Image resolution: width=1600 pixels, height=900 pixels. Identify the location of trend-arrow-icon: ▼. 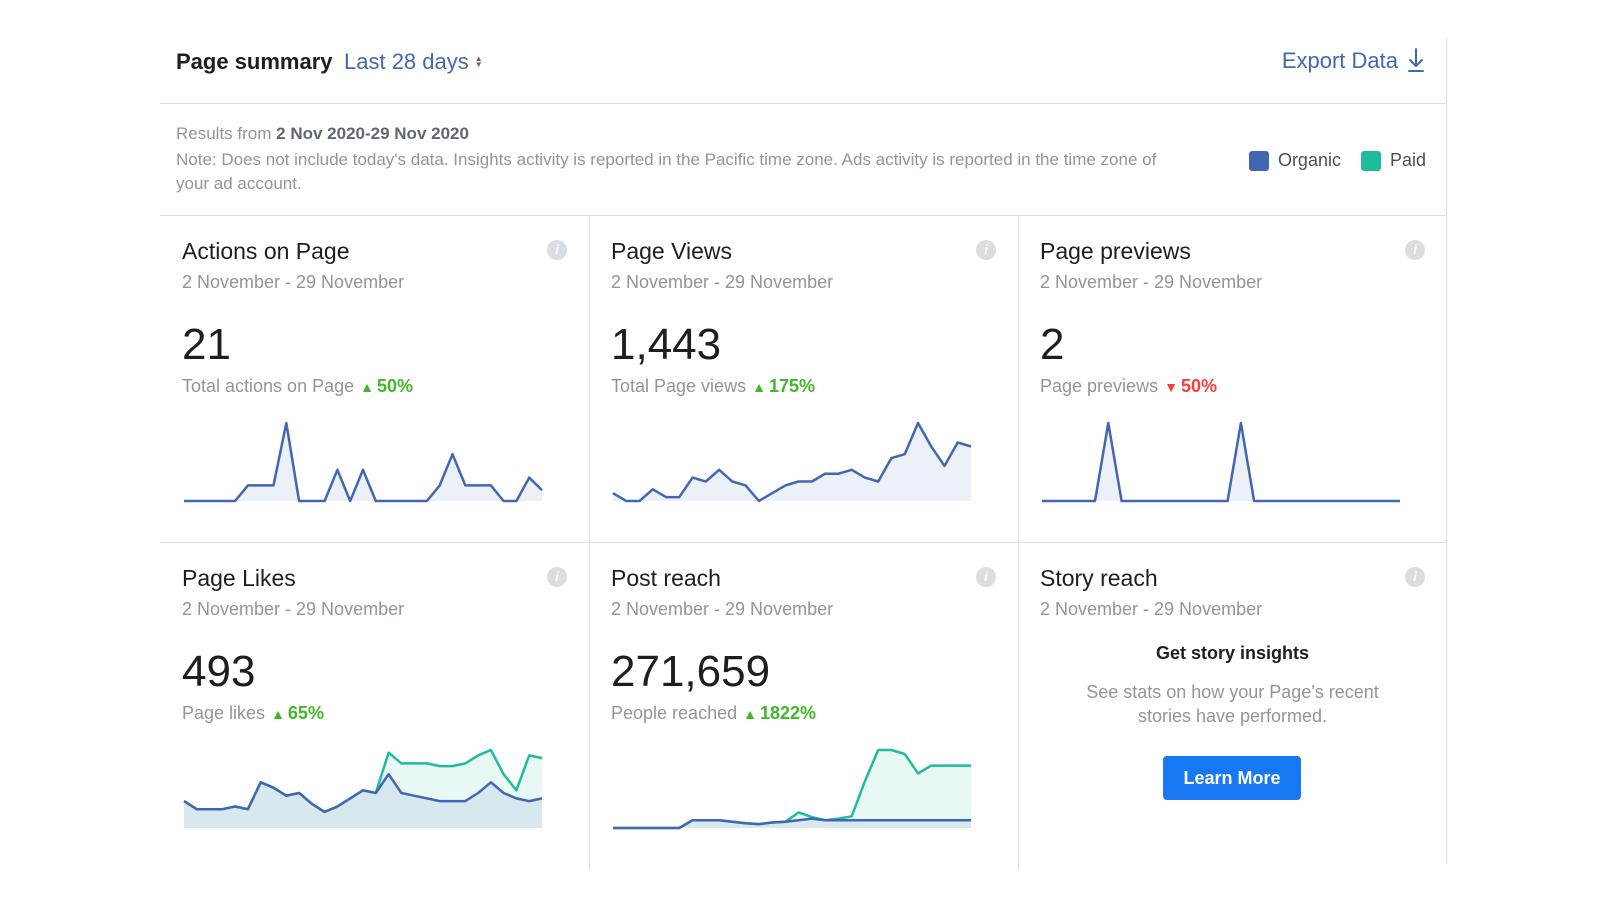
(1171, 386).